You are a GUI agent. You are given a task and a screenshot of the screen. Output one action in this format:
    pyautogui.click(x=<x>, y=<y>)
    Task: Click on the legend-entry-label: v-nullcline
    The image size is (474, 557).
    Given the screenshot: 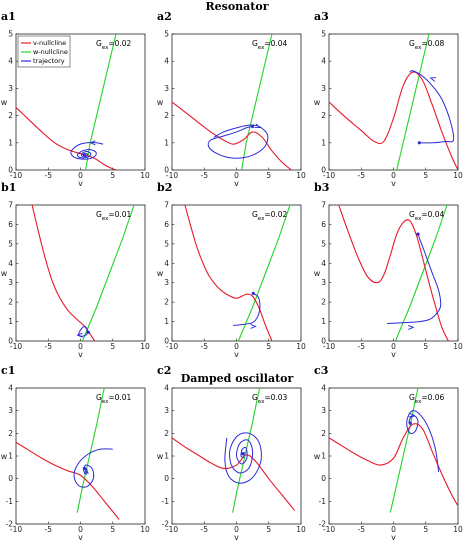 What is the action you would take?
    pyautogui.click(x=49, y=43)
    